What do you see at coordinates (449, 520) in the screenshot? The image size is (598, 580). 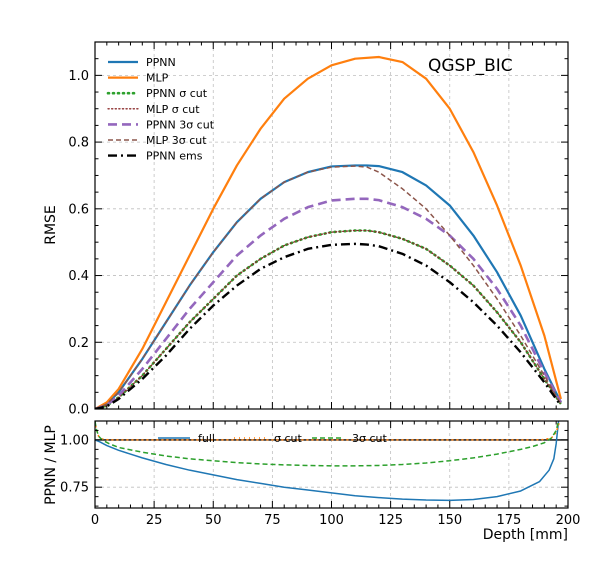 I see `ratio-xtick-label: 150` at bounding box center [449, 520].